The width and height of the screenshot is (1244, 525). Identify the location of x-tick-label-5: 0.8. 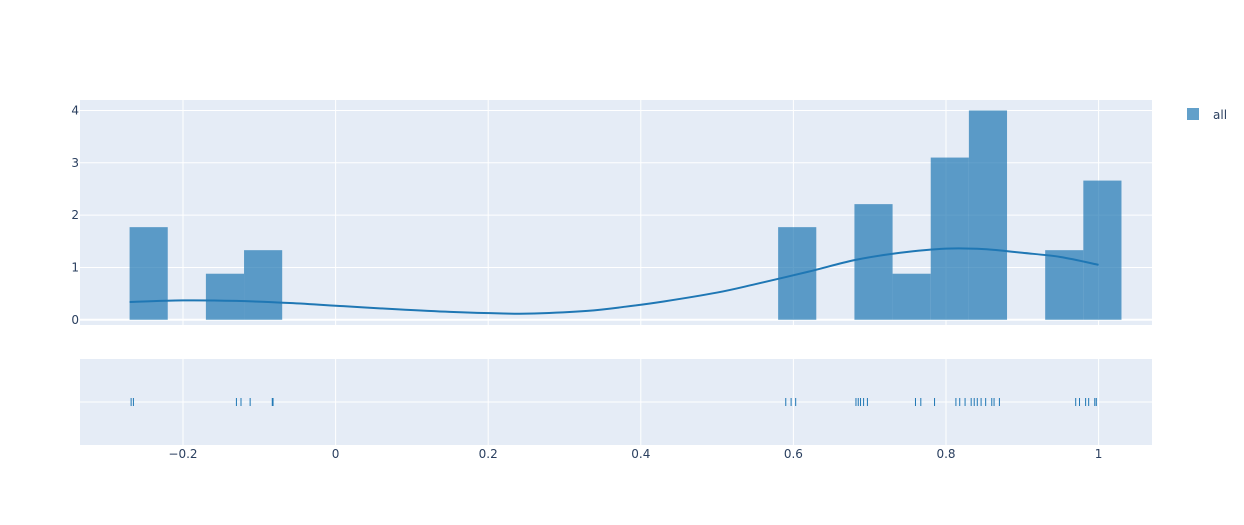
(945, 454).